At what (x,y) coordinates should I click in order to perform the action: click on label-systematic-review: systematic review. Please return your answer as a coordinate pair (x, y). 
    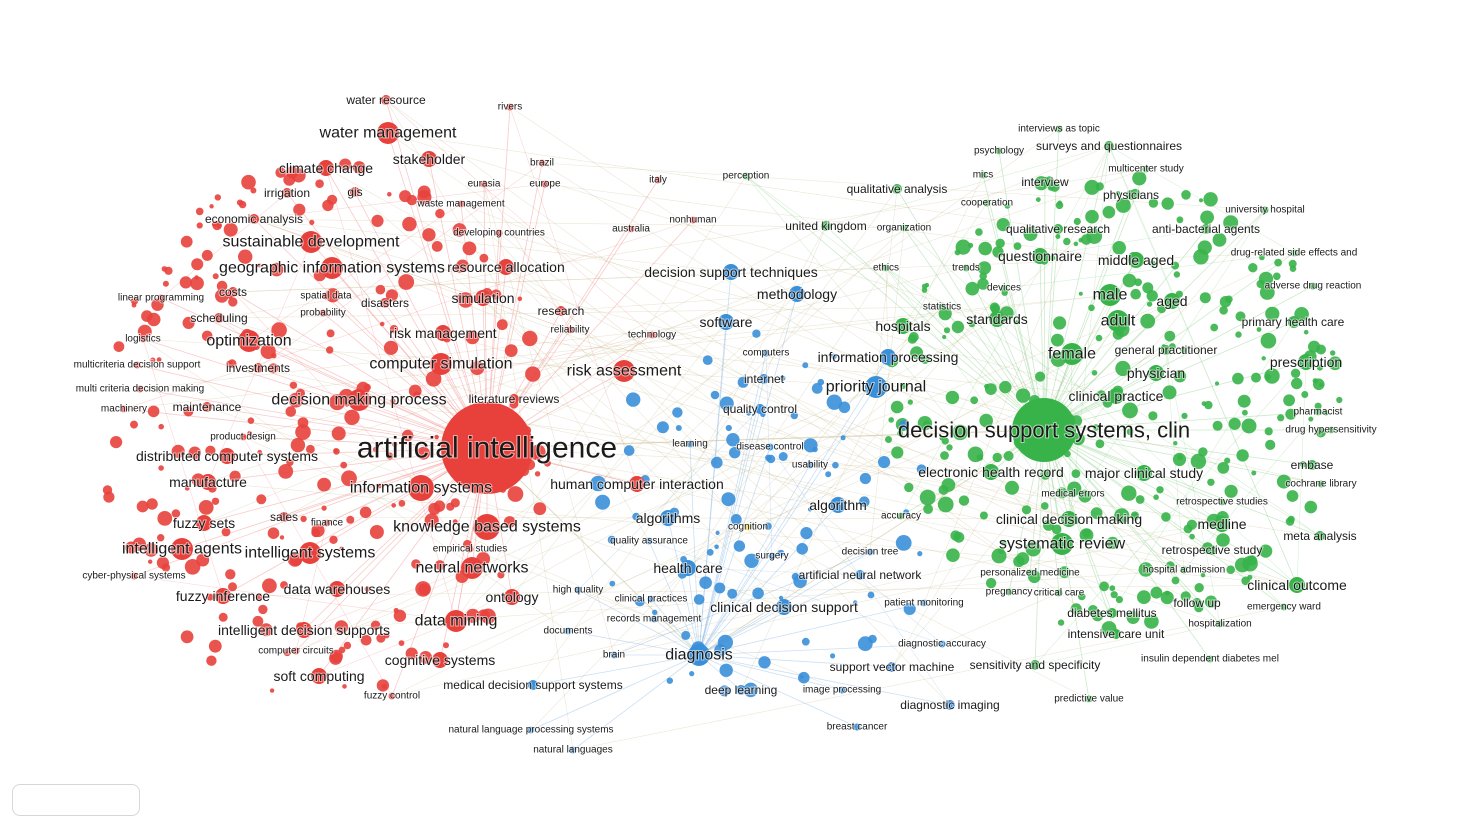
    Looking at the image, I should click on (1062, 544).